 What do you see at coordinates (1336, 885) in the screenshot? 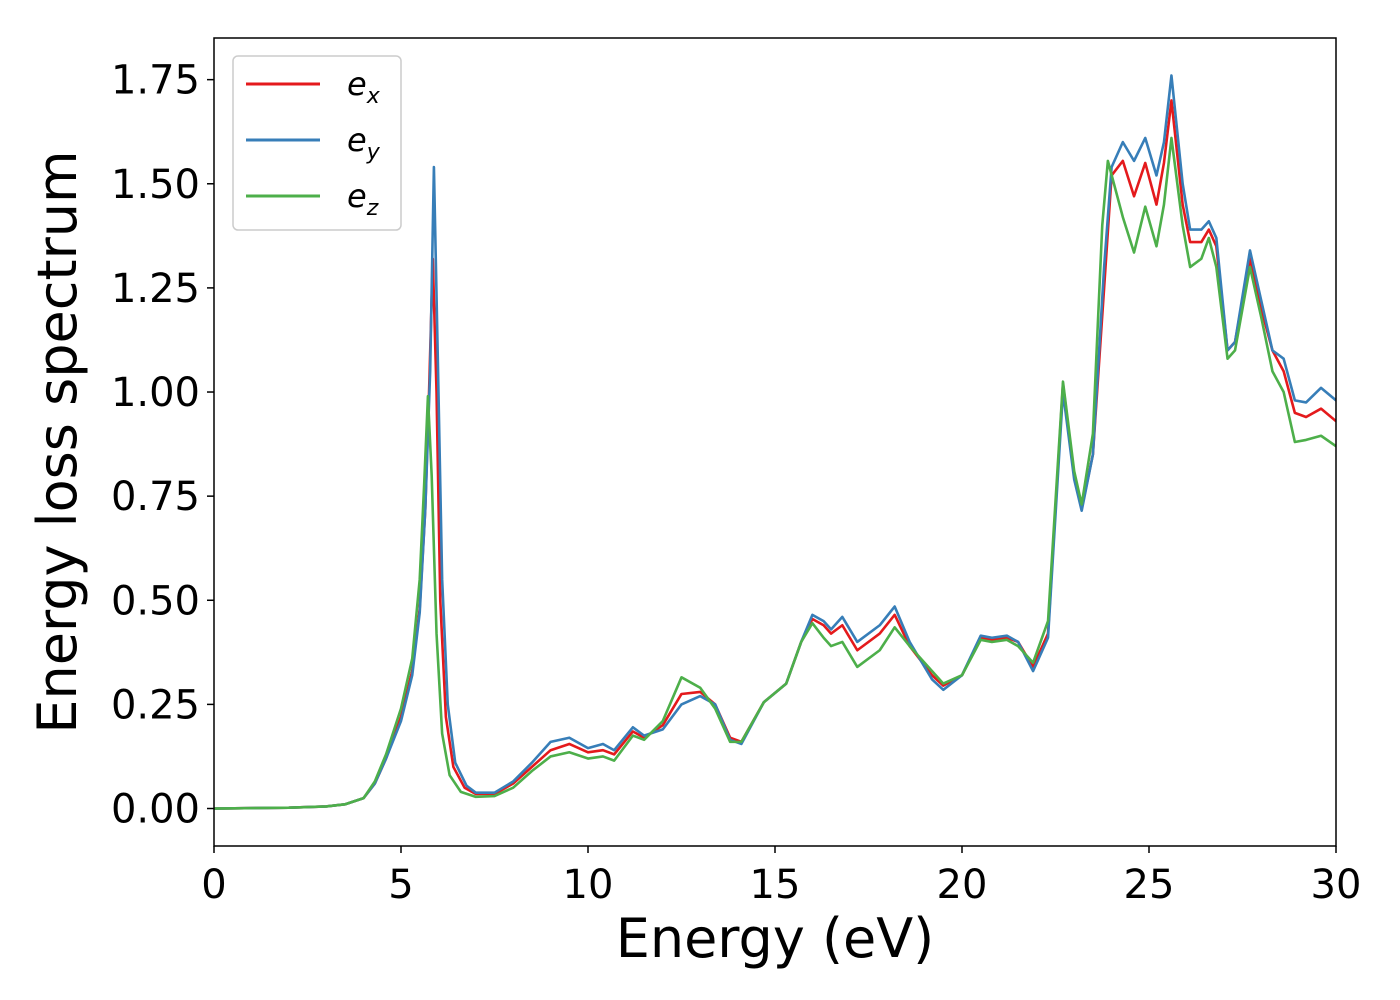
I see `x-tick-label: 30` at bounding box center [1336, 885].